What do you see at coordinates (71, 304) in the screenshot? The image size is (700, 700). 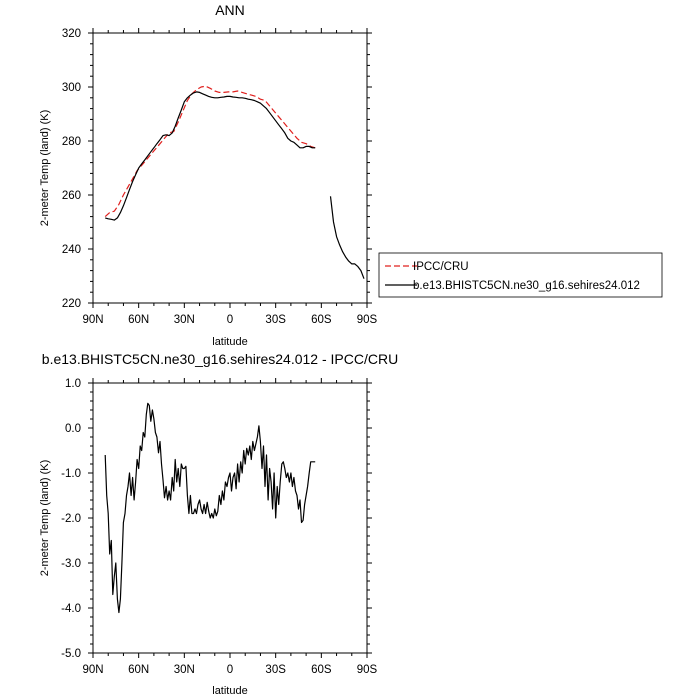 I see `y-tick-label: 220` at bounding box center [71, 304].